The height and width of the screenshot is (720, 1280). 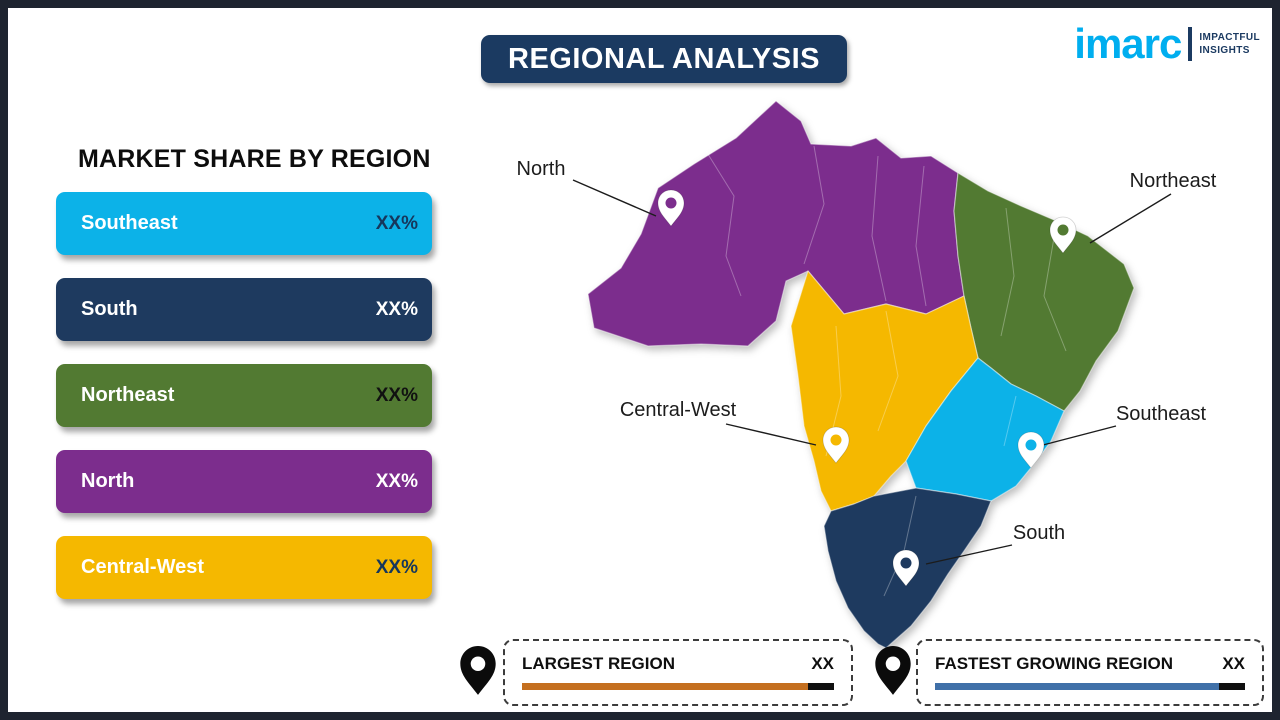 I want to click on largest-region-value: XX, so click(x=822, y=663).